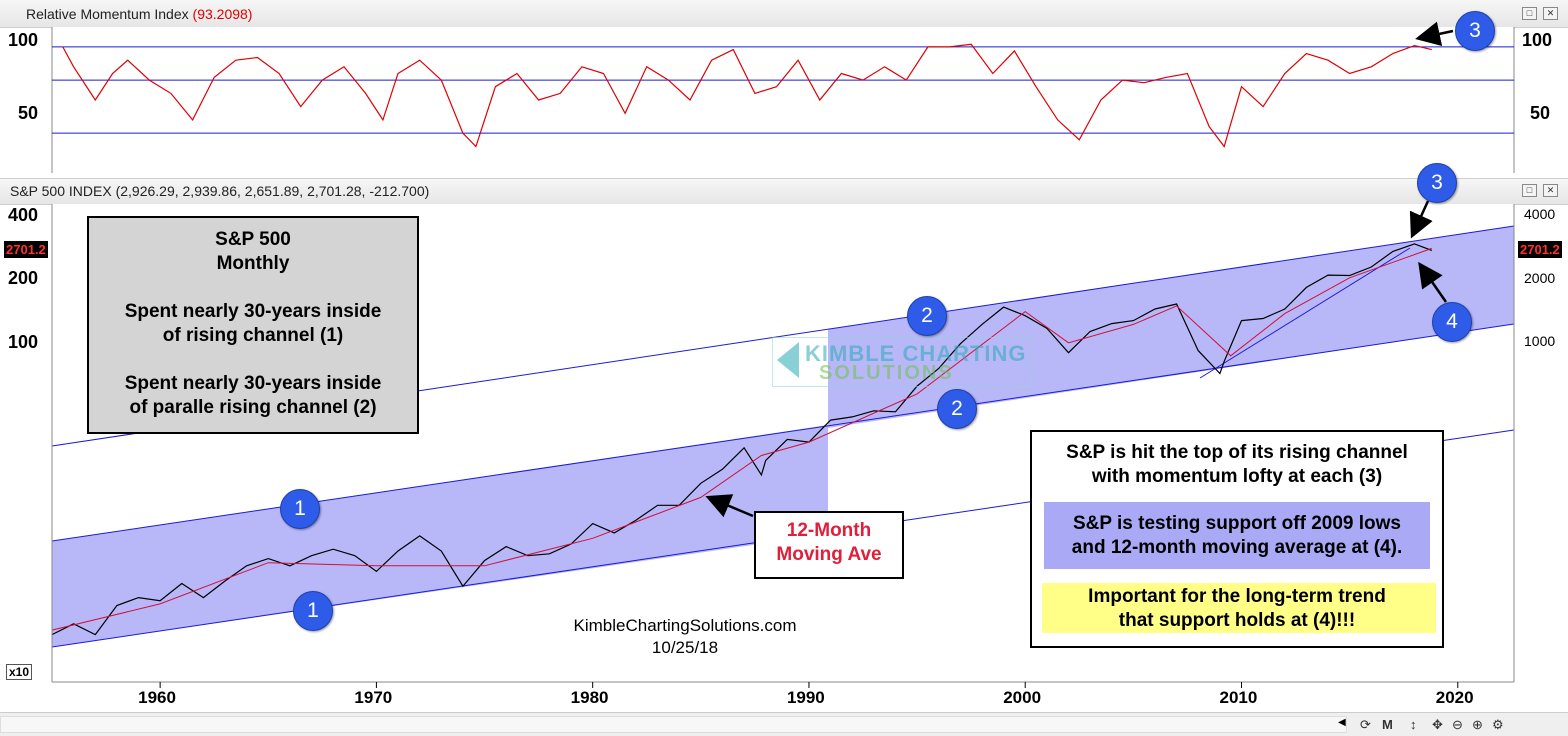 The height and width of the screenshot is (736, 1568). Describe the element at coordinates (1413, 724) in the screenshot. I see `vertical-scale-icon: ↕` at that location.